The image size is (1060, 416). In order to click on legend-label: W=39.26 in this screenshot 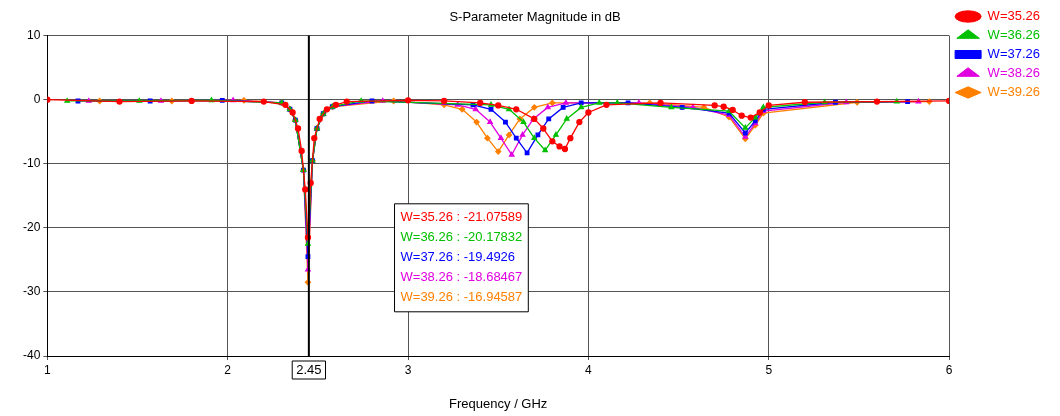, I will do `click(1014, 92)`.